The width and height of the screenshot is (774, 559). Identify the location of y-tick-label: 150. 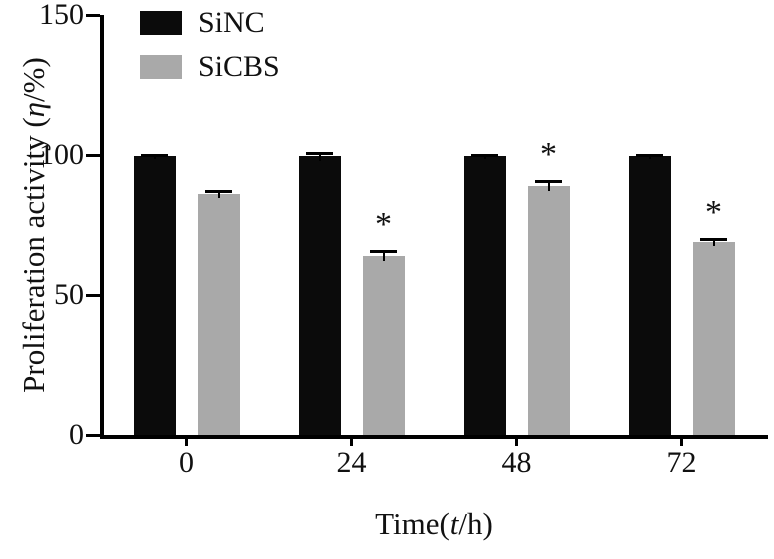
(61, 15).